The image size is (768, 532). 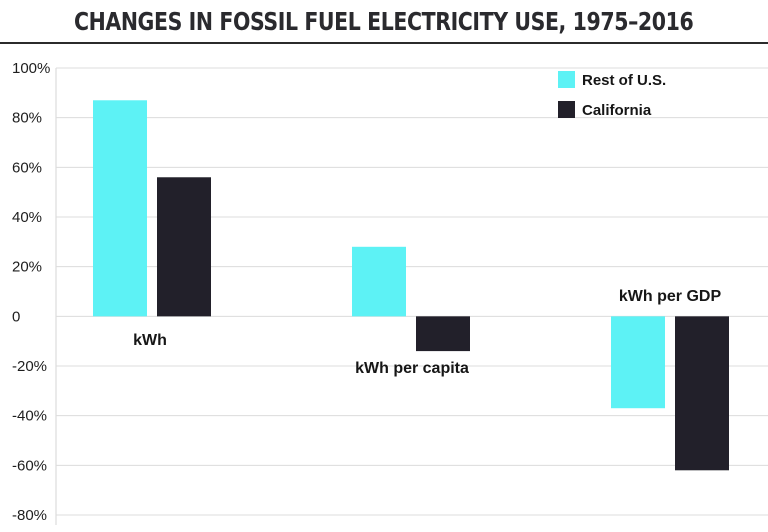 I want to click on category-label: kWh per capita, so click(x=412, y=368).